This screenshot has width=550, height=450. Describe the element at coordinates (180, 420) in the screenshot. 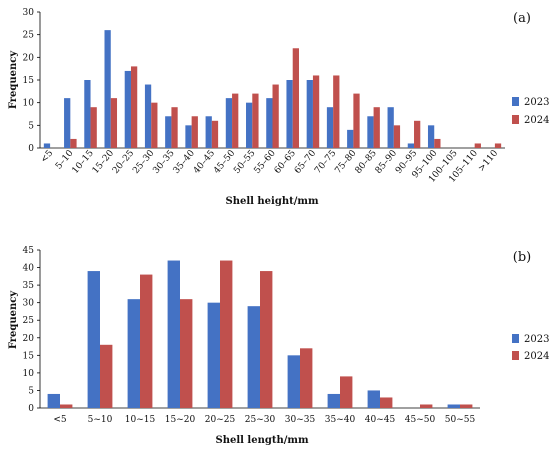

I see `x-tick-label: 15~20` at that location.